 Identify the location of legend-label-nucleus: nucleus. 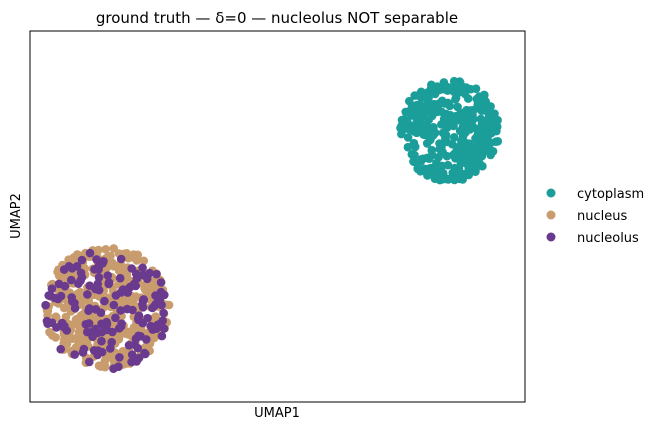
(602, 216).